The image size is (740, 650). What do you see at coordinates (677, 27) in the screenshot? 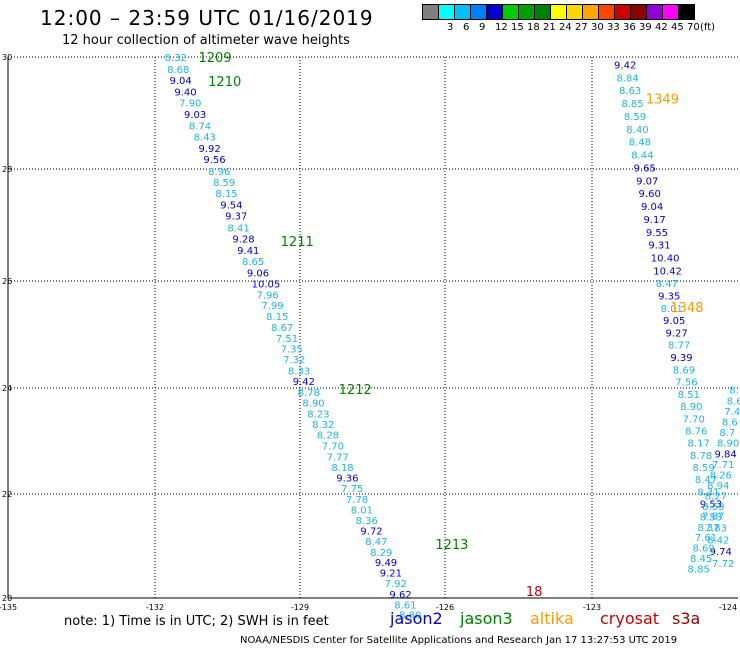
I see `legend-tick-label: 45` at bounding box center [677, 27].